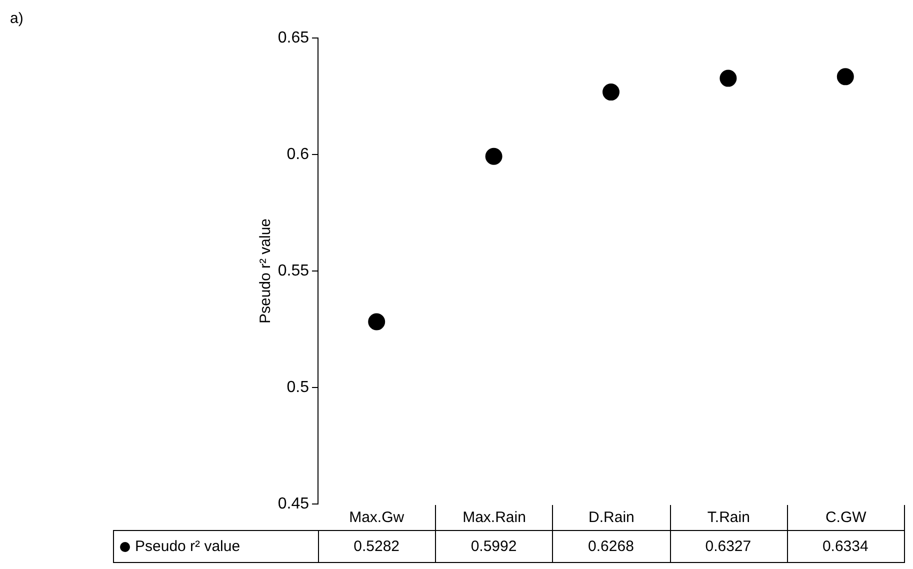  Describe the element at coordinates (494, 546) in the screenshot. I see `data-label: 0.5992` at that location.